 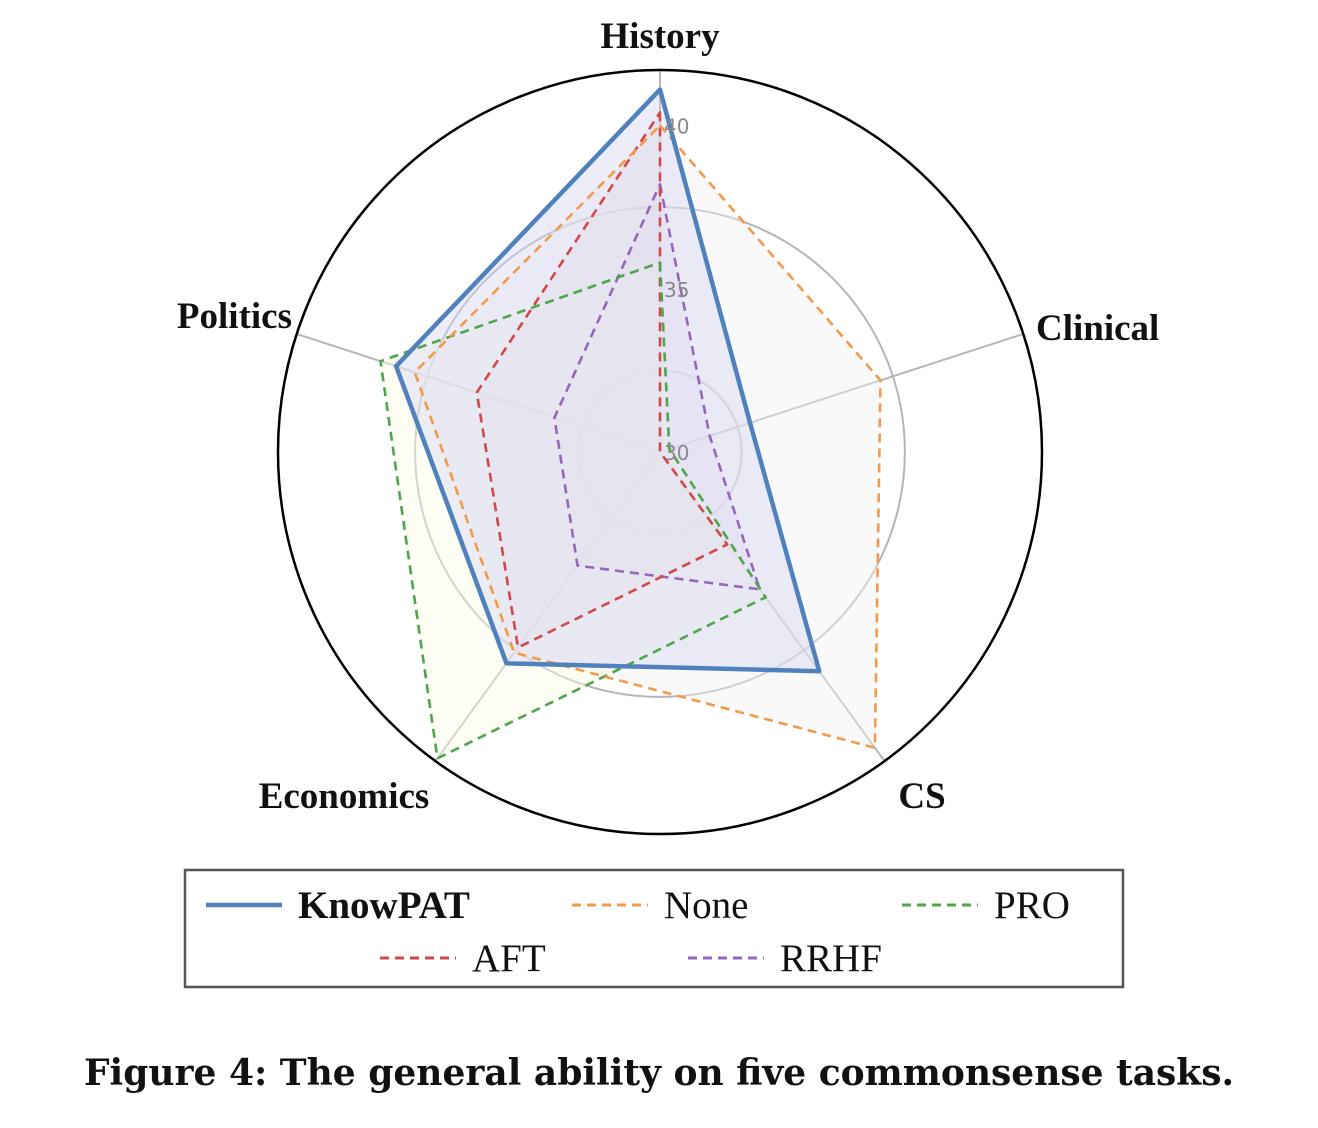 What do you see at coordinates (831, 958) in the screenshot?
I see `legend-label-rrhf: RRHF` at bounding box center [831, 958].